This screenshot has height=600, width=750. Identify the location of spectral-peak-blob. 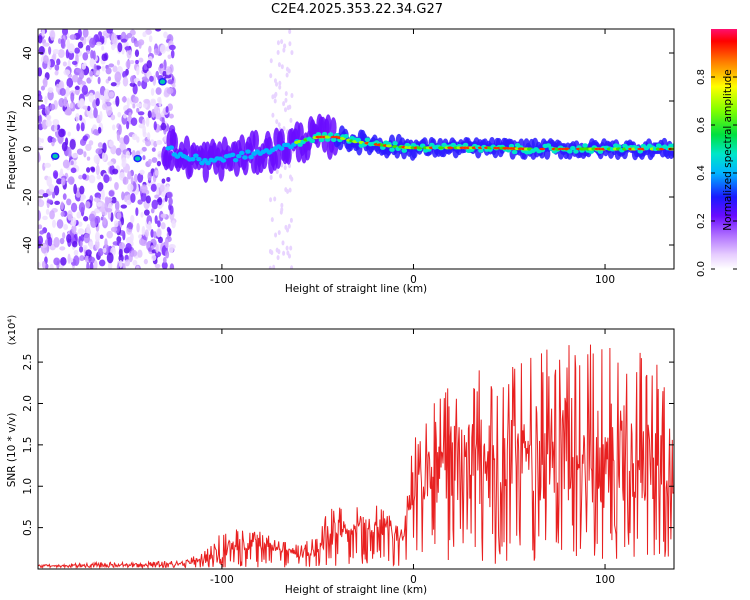
(55, 156).